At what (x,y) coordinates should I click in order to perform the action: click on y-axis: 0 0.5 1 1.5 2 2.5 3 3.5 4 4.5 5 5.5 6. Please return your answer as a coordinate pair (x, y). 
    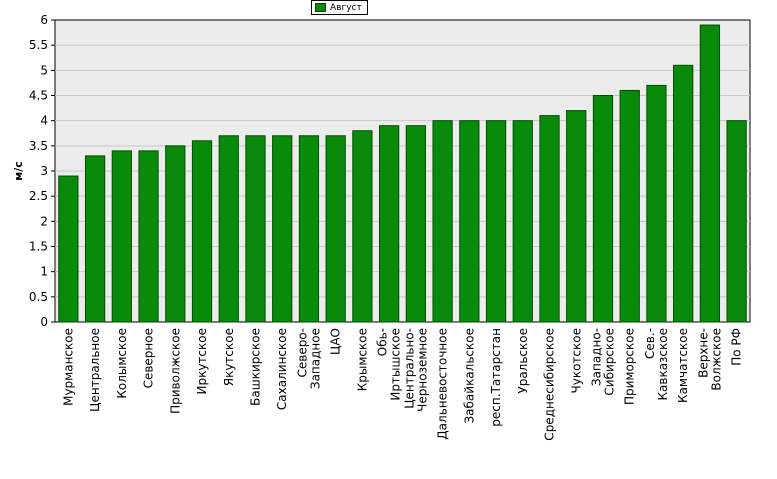
    Looking at the image, I should click on (42, 171).